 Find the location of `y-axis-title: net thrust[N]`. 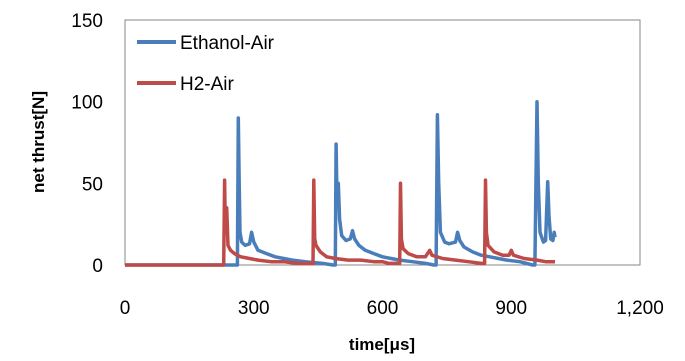

y-axis-title: net thrust[N] is located at coordinates (38, 142).